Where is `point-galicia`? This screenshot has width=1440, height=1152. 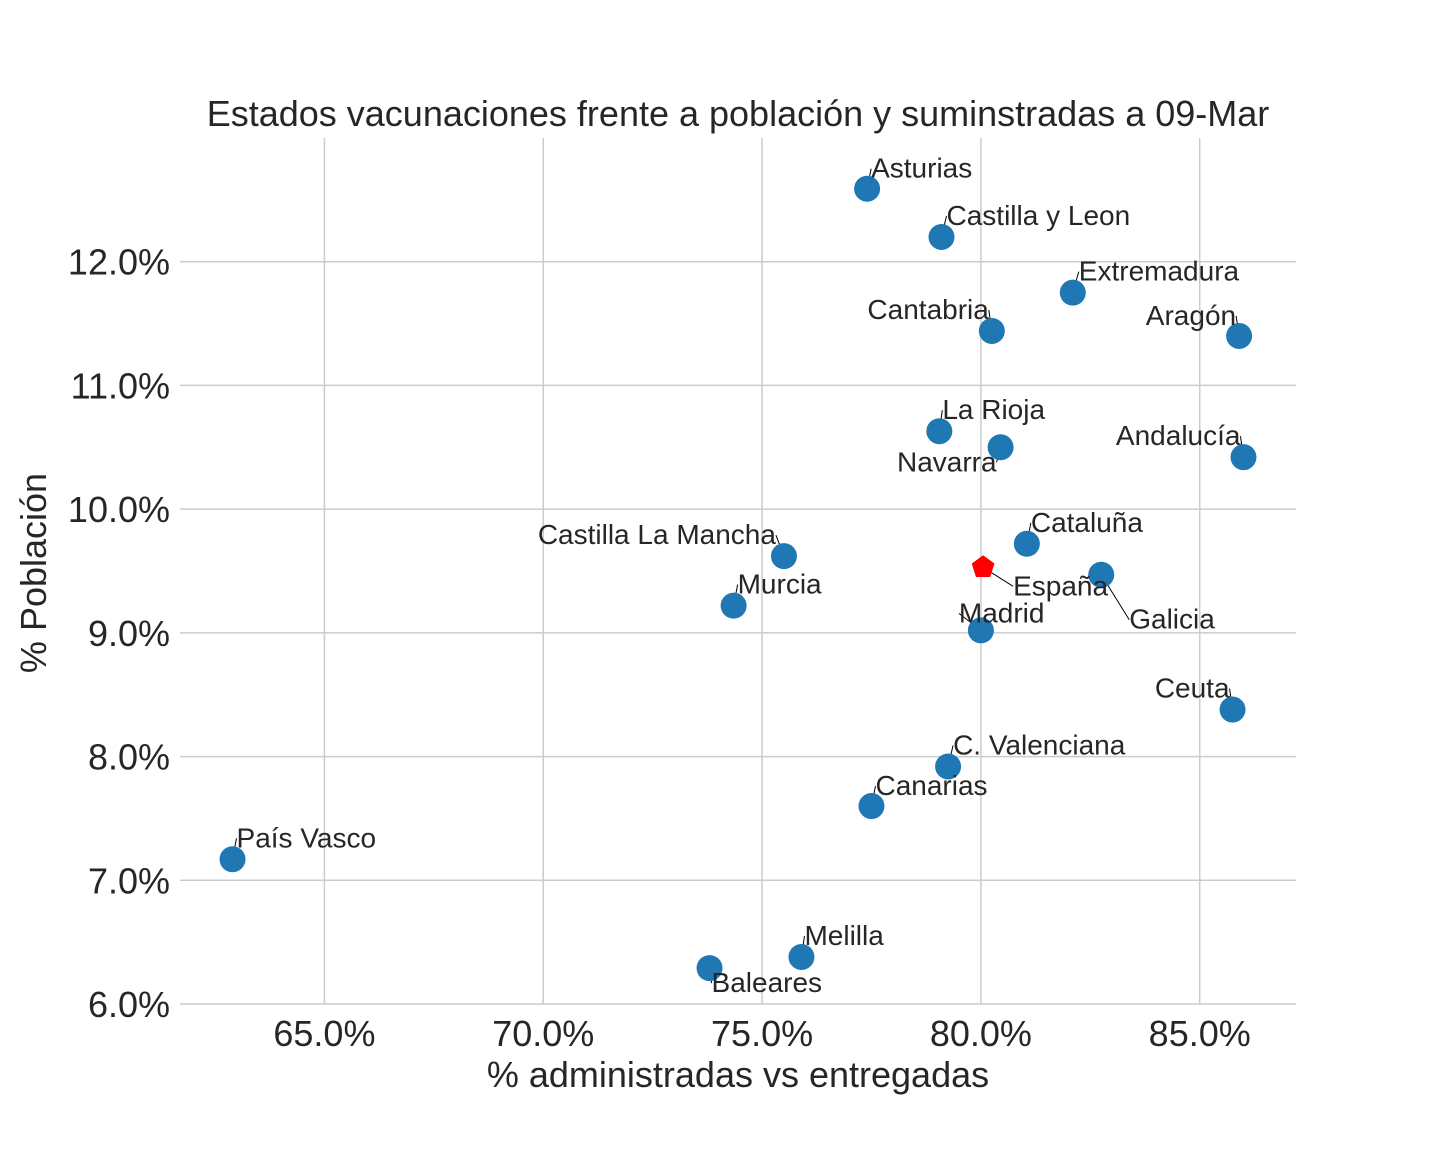 point-galicia is located at coordinates (1101, 574).